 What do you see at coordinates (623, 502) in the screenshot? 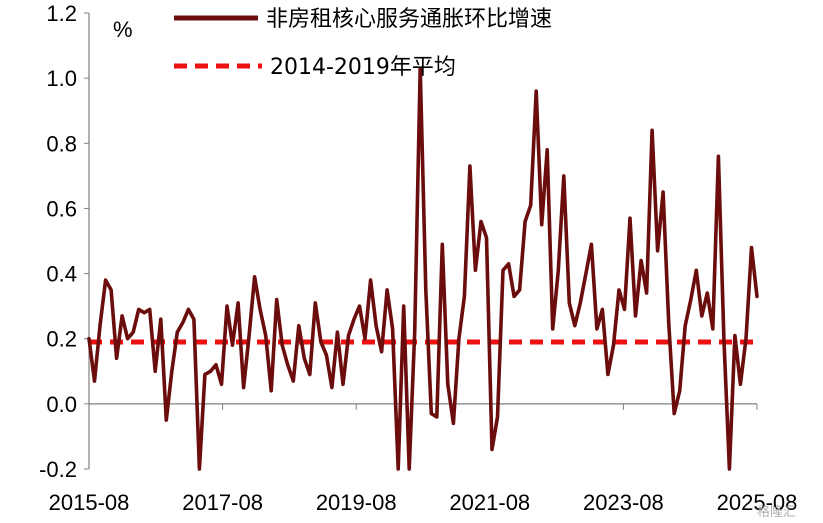
I see `x-tick-label: 2023-08` at bounding box center [623, 502].